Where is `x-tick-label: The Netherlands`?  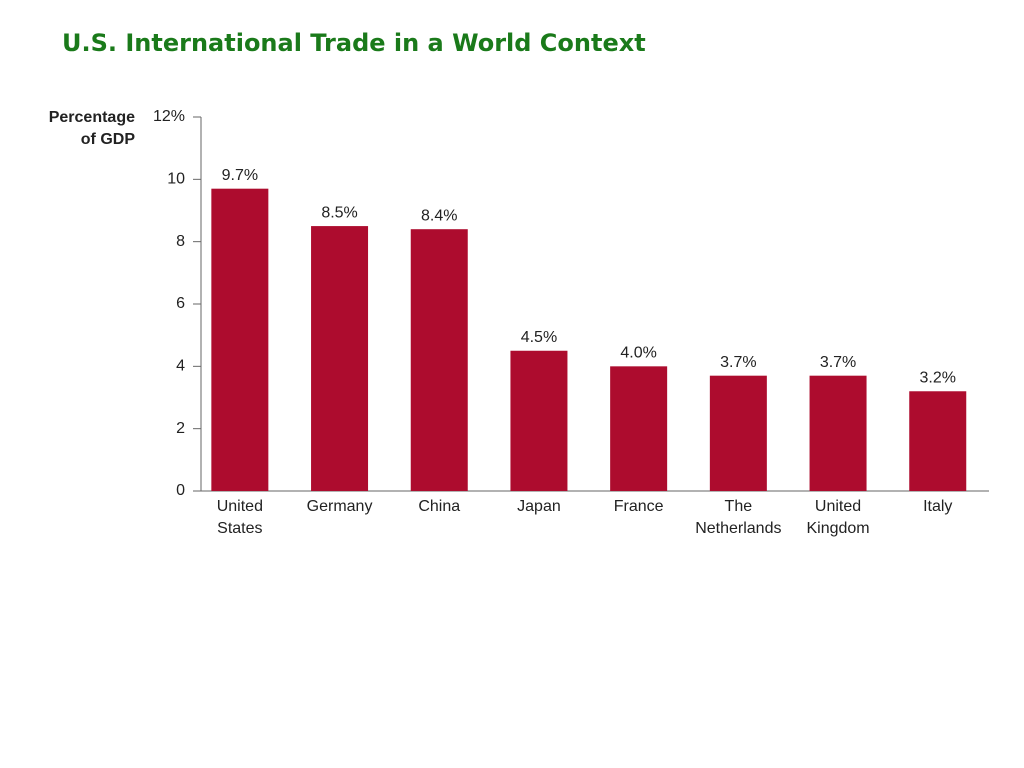
x-tick-label: The Netherlands is located at coordinates (738, 517).